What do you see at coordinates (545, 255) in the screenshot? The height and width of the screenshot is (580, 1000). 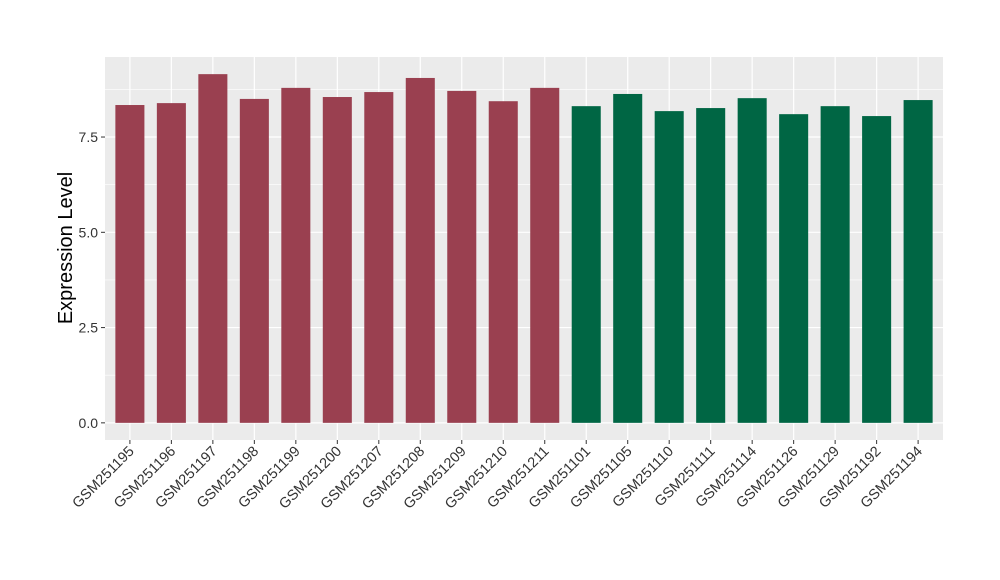 I see `bar-GSM251211` at bounding box center [545, 255].